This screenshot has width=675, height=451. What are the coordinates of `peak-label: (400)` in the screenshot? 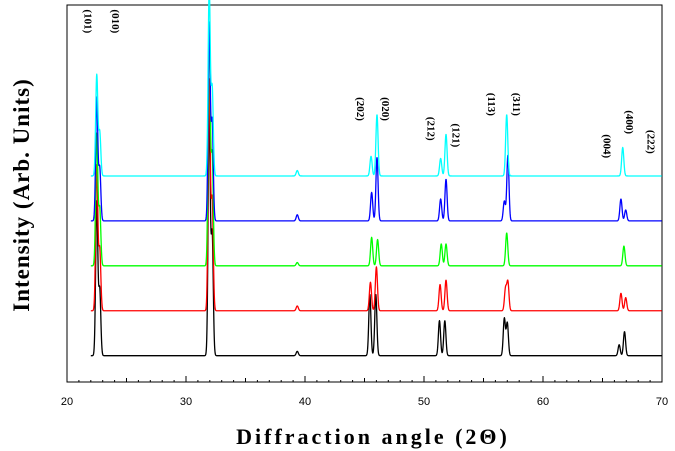 It's located at (629, 122).